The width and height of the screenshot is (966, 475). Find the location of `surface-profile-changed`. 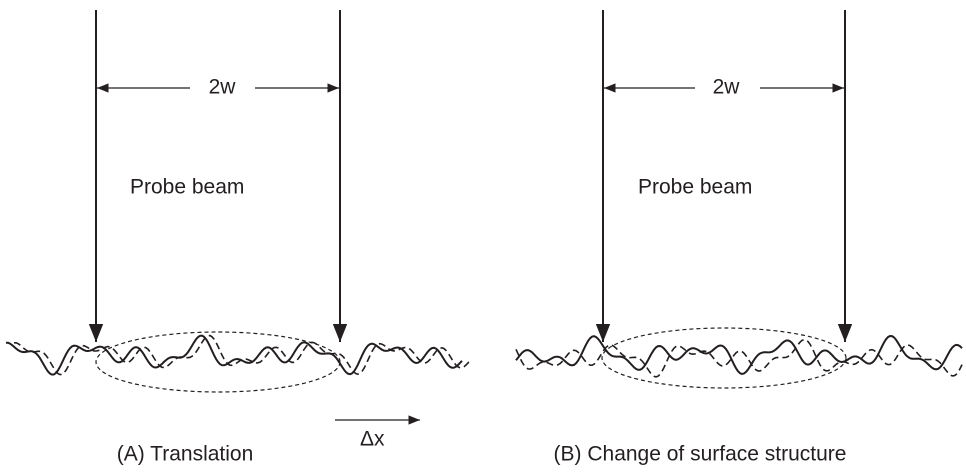

surface-profile-changed is located at coordinates (739, 358).